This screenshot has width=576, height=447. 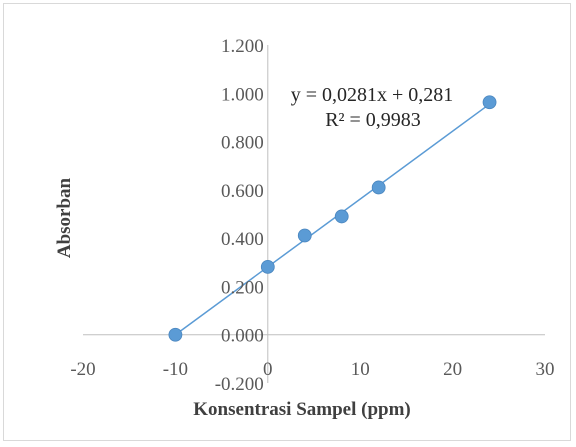 What do you see at coordinates (239, 384) in the screenshot?
I see `y-tick-label: -0.200` at bounding box center [239, 384].